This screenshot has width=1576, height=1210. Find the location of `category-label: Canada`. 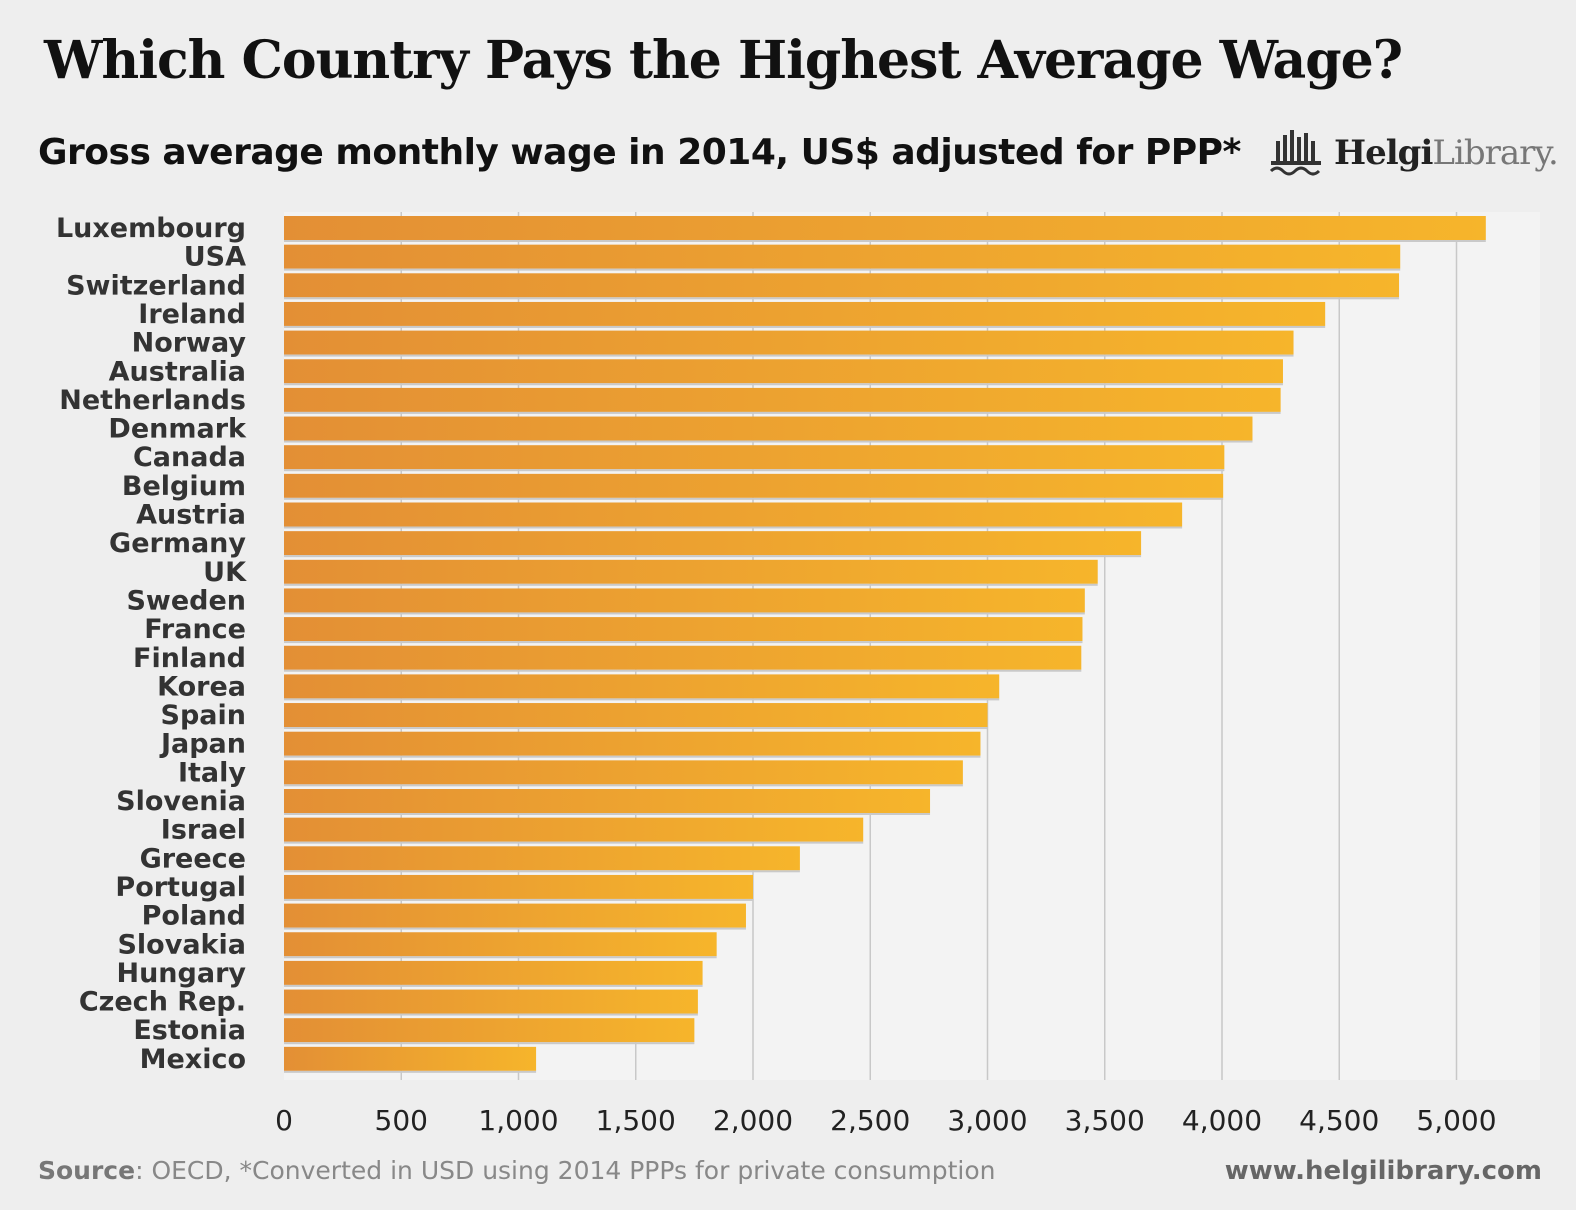

category-label: Canada is located at coordinates (189, 457).